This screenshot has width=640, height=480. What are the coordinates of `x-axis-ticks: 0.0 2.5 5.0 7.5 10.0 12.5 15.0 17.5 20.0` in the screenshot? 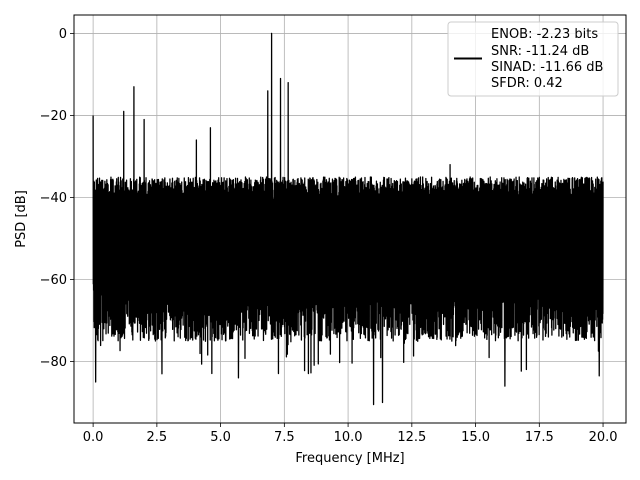 It's located at (350, 434).